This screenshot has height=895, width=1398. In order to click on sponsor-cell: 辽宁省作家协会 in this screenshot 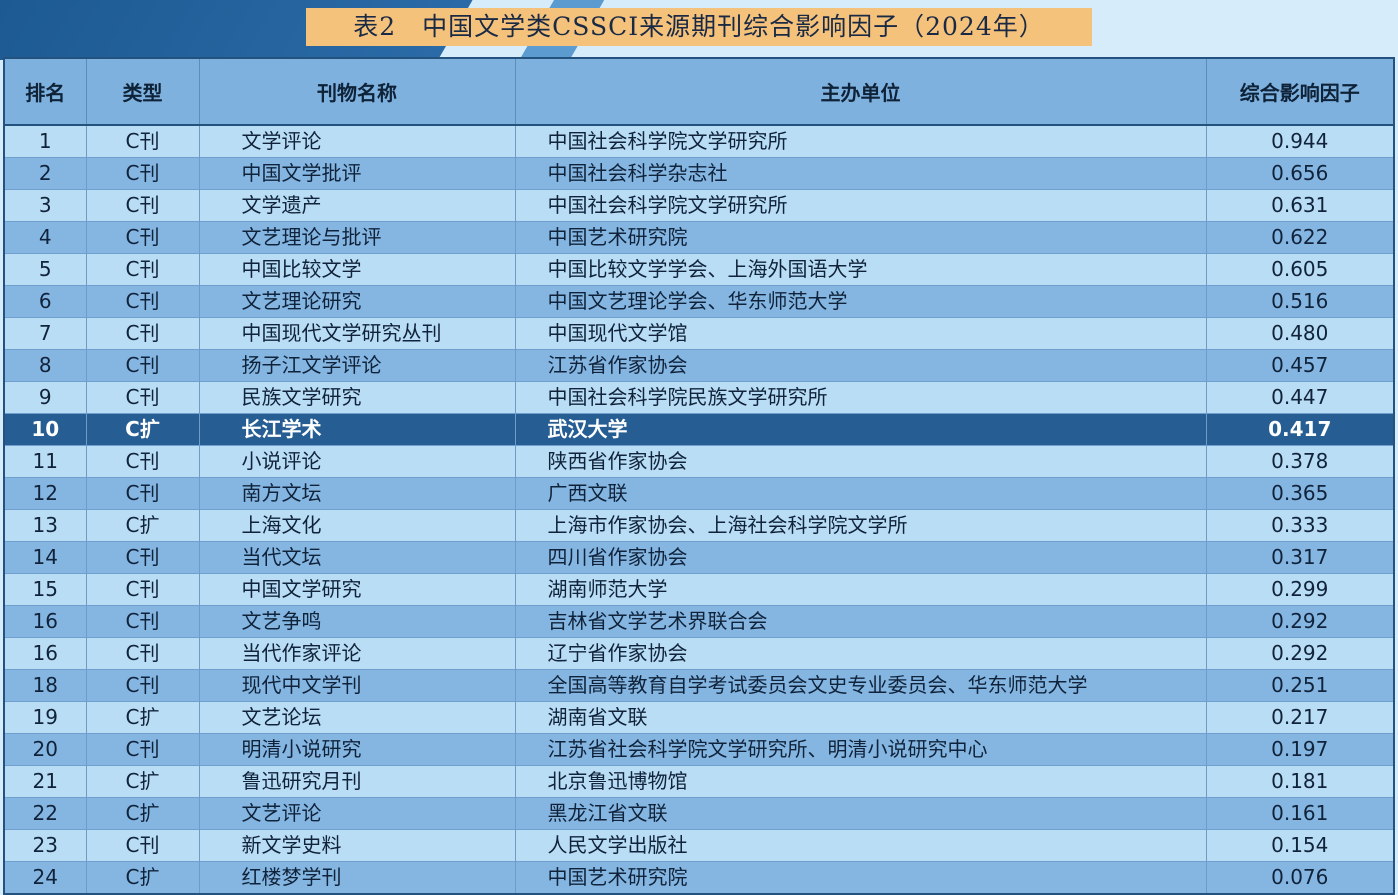, I will do `click(860, 653)`.